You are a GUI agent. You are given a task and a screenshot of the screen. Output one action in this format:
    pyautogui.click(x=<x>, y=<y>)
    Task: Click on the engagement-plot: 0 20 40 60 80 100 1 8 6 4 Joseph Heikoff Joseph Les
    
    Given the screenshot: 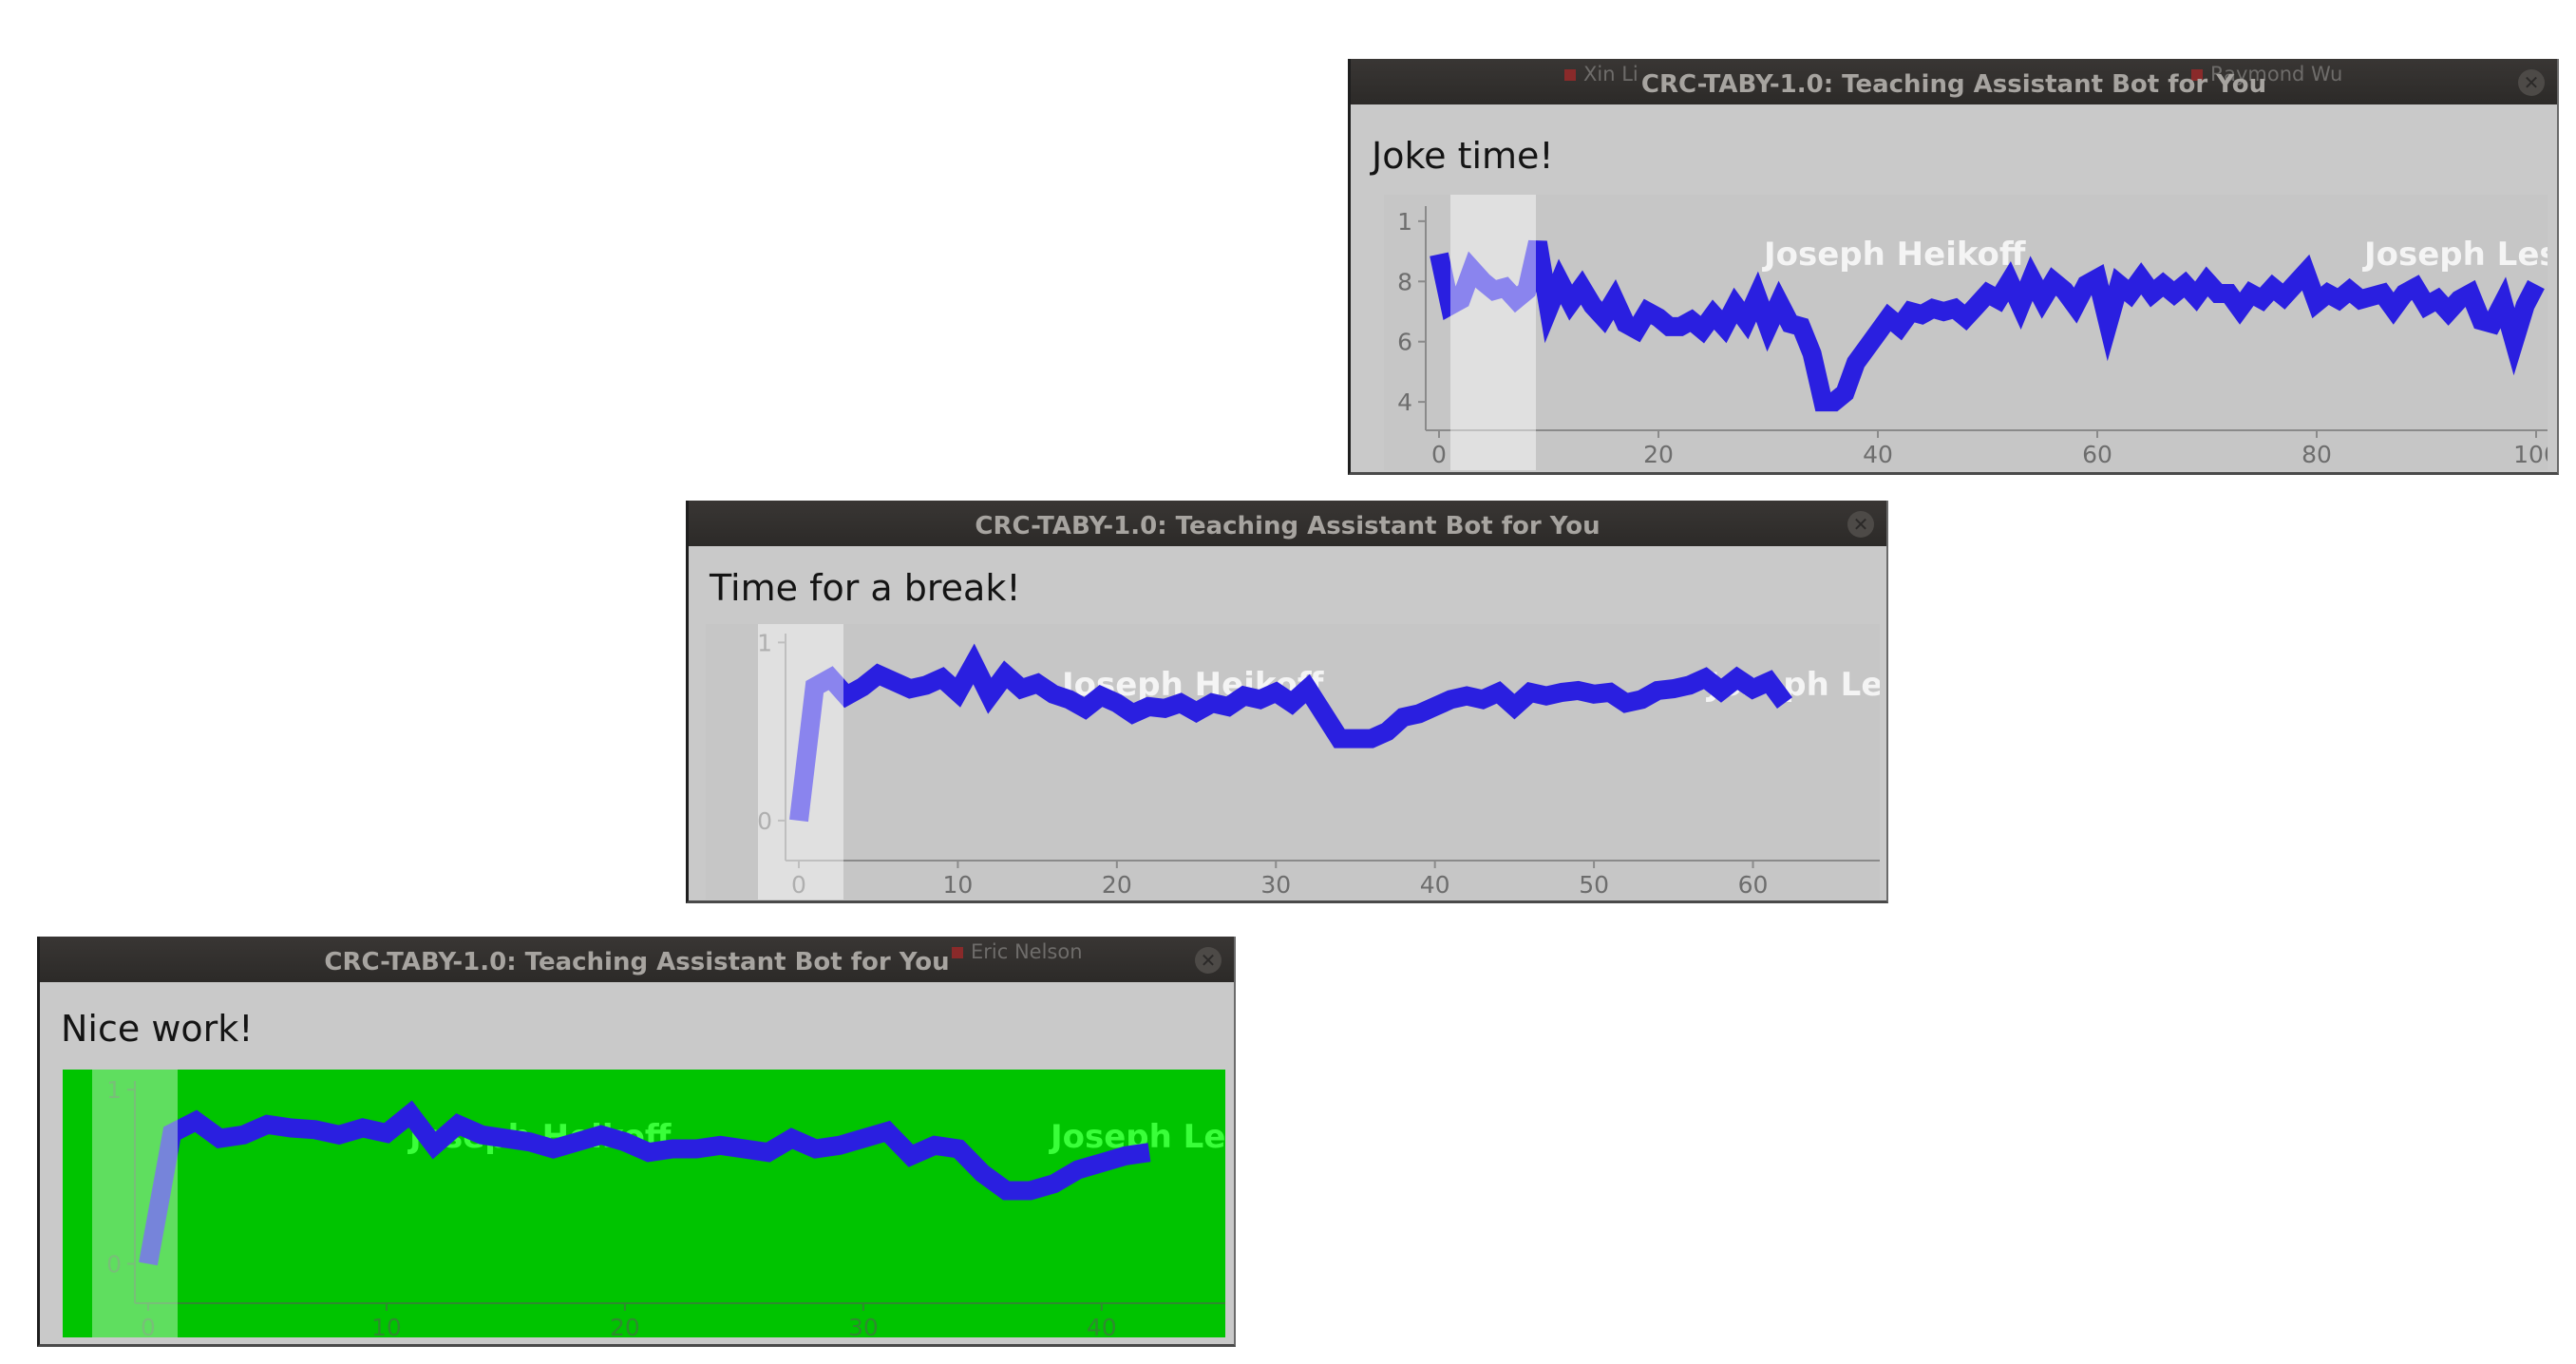 What is the action you would take?
    pyautogui.click(x=1966, y=332)
    